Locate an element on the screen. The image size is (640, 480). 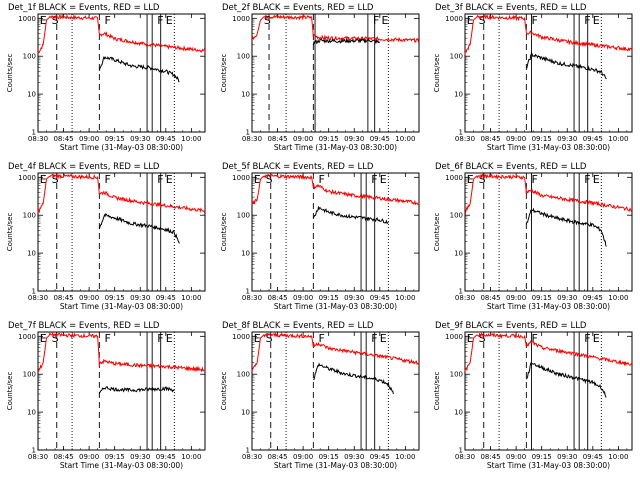
x-tick-label: 09:45 is located at coordinates (380, 457).